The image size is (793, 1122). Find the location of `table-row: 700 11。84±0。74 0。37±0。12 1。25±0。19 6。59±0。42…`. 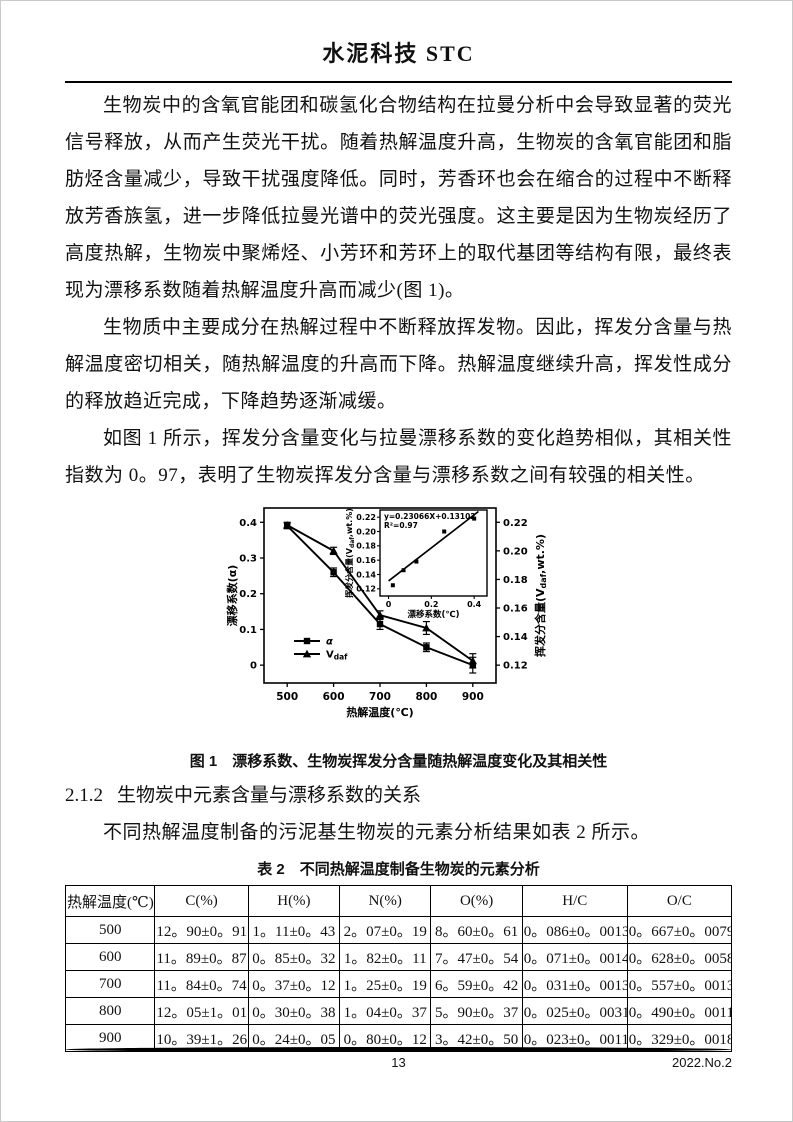

table-row: 700 11。84±0。74 0。37±0。12 1。25±0。19 6。59±0。42… is located at coordinates (398, 984).